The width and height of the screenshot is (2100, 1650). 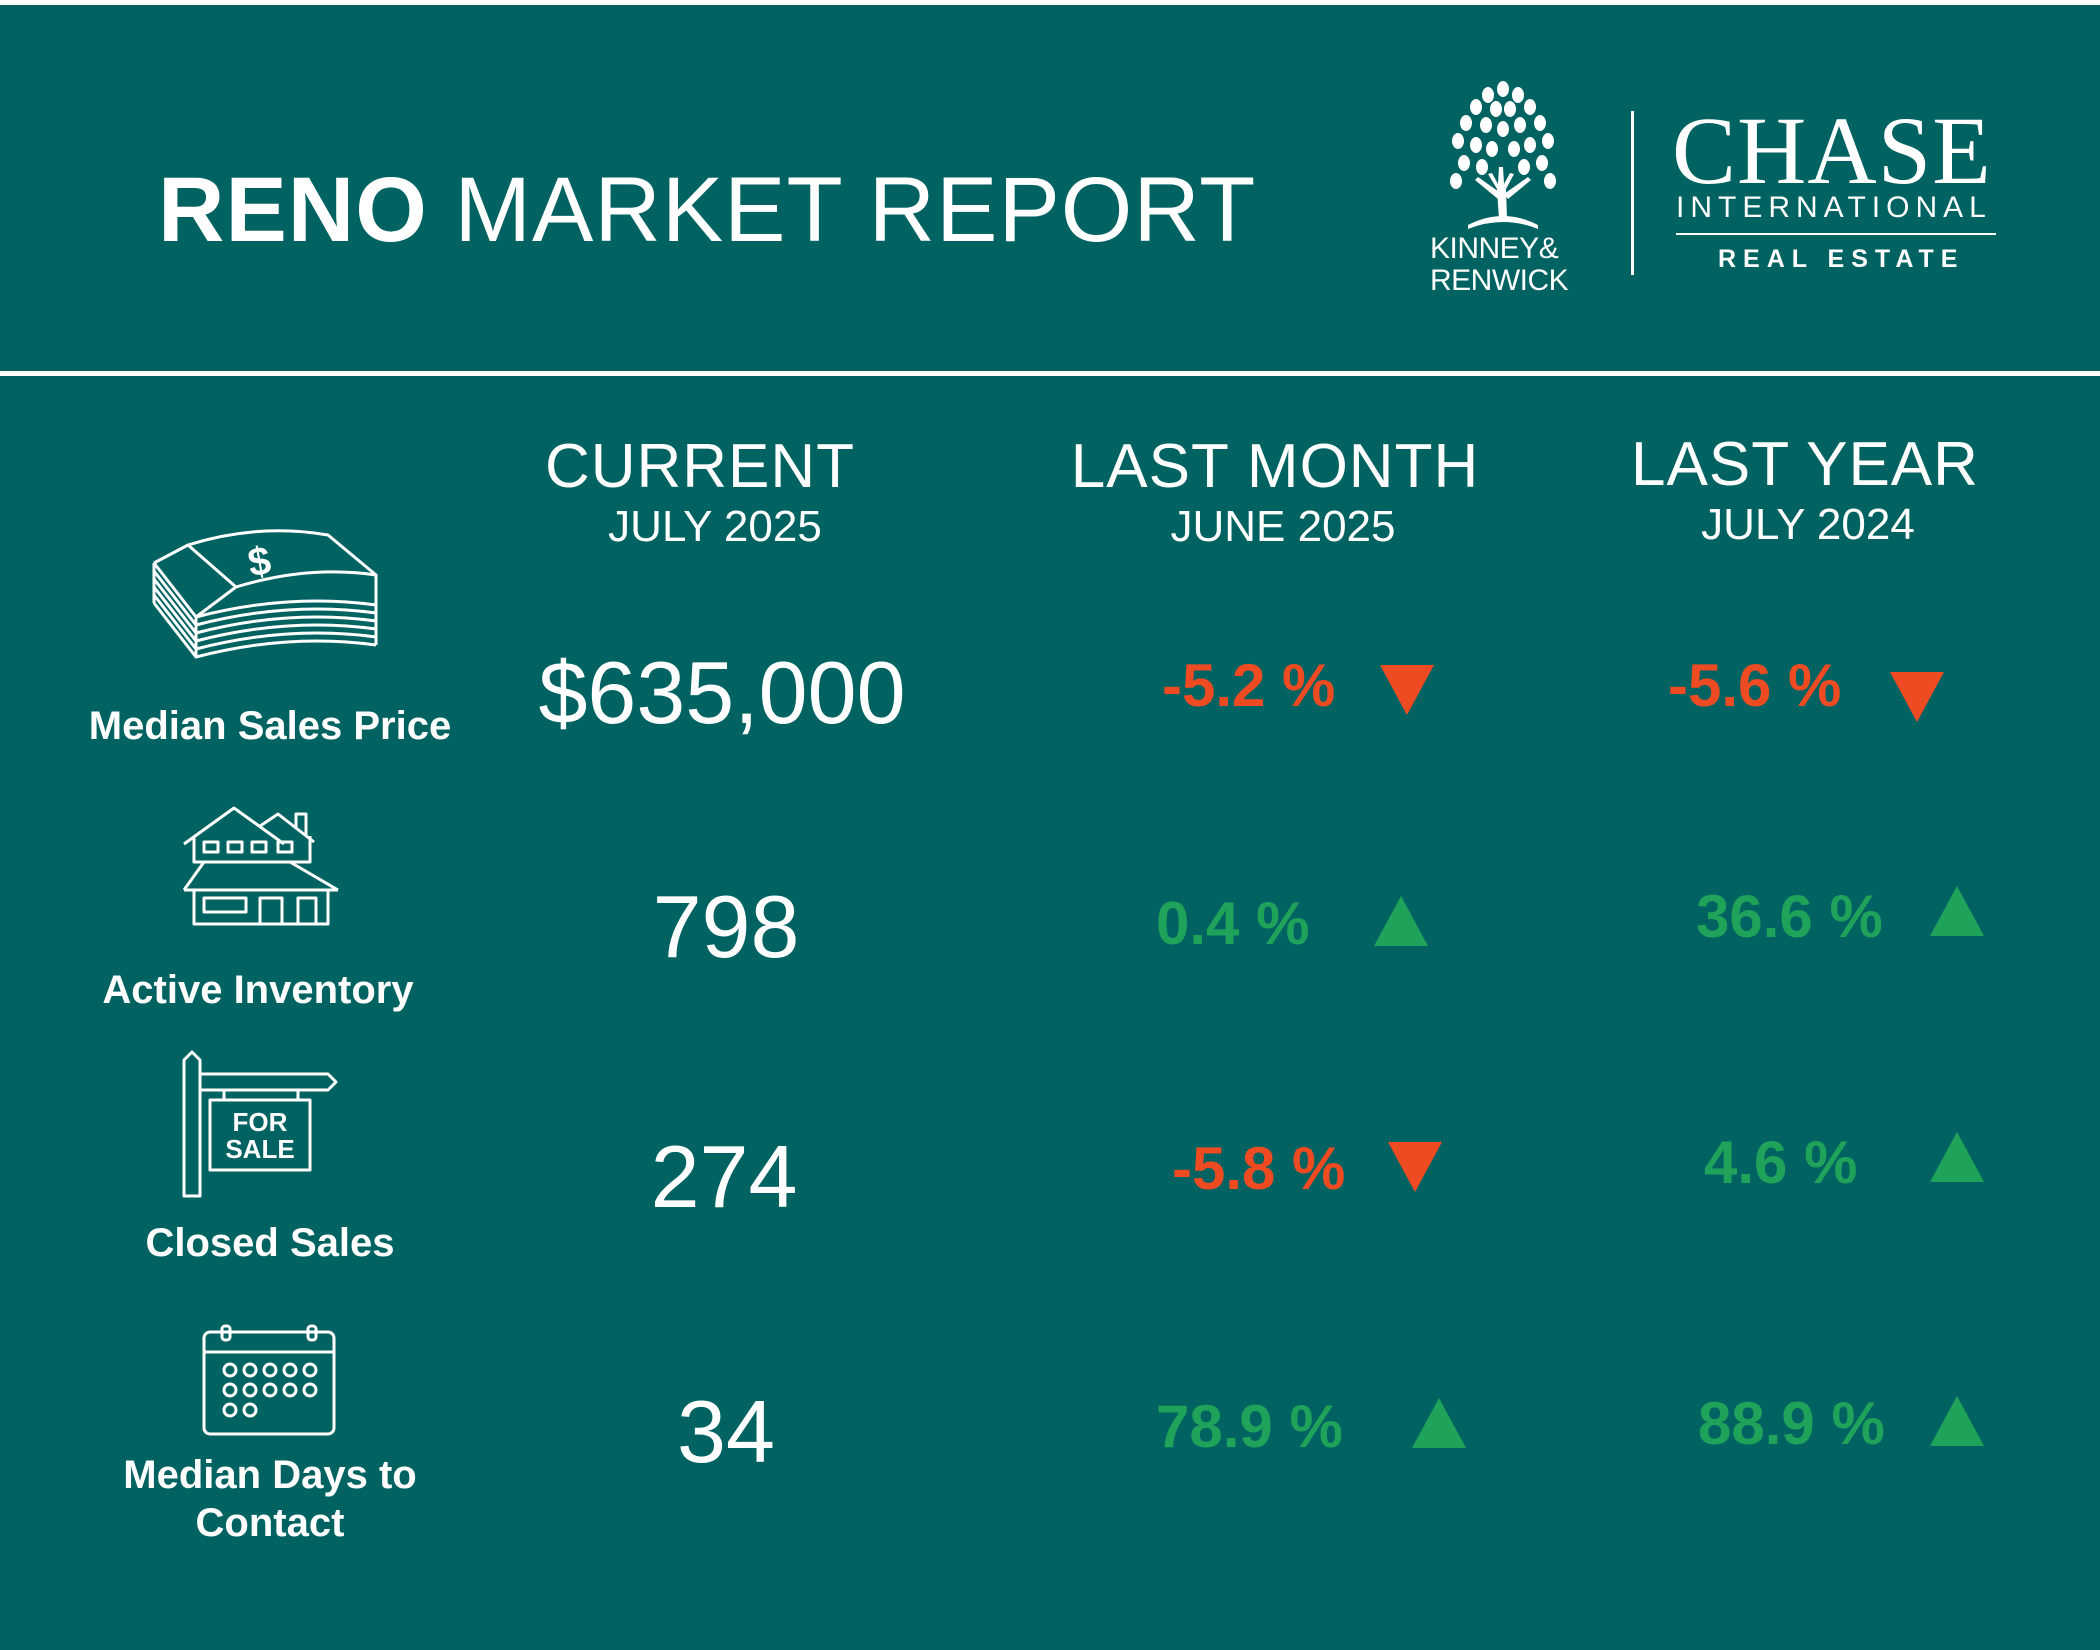 What do you see at coordinates (293, 210) in the screenshot?
I see `title-city: RENO` at bounding box center [293, 210].